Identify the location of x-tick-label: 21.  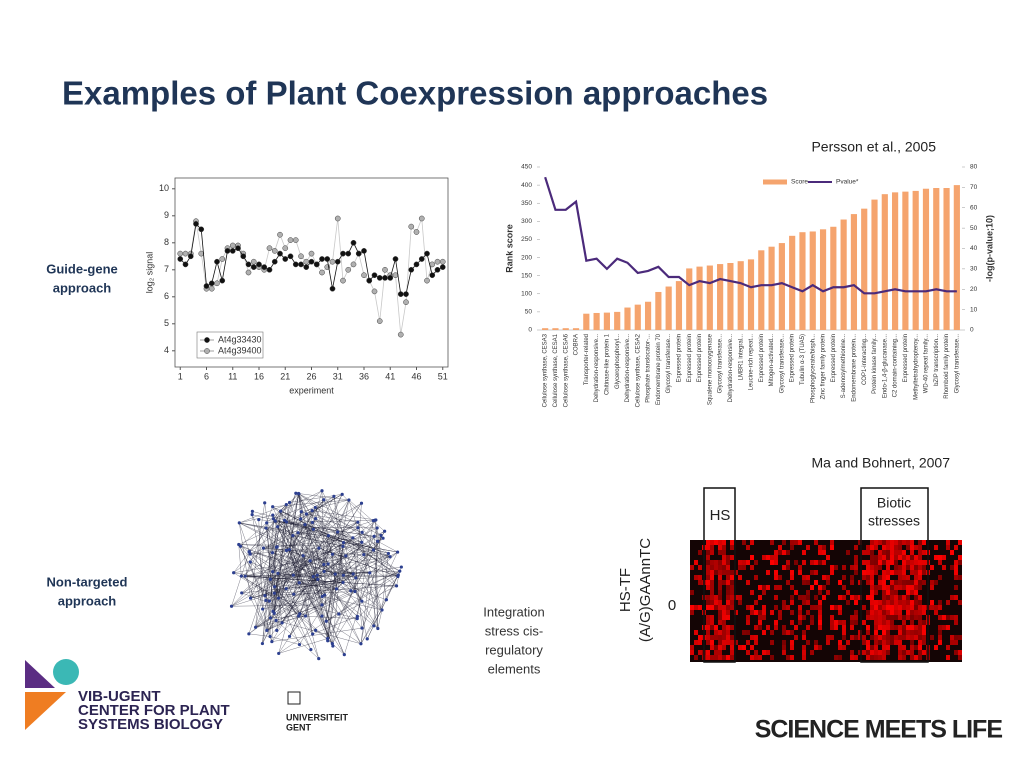
(285, 376).